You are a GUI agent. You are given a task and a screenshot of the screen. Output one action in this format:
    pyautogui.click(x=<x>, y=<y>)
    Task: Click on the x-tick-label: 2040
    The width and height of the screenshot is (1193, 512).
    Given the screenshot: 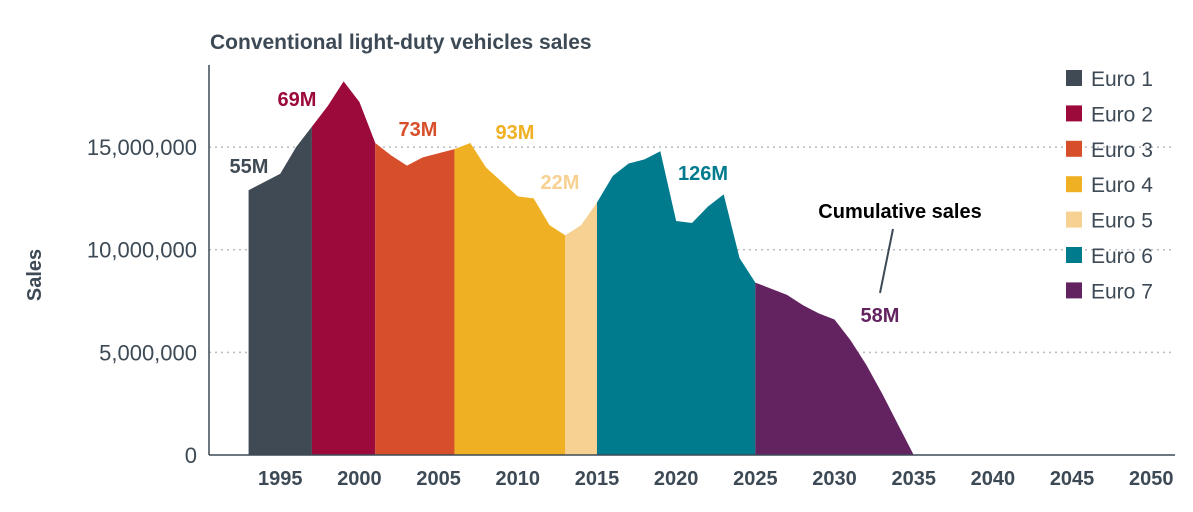 What is the action you would take?
    pyautogui.click(x=993, y=479)
    